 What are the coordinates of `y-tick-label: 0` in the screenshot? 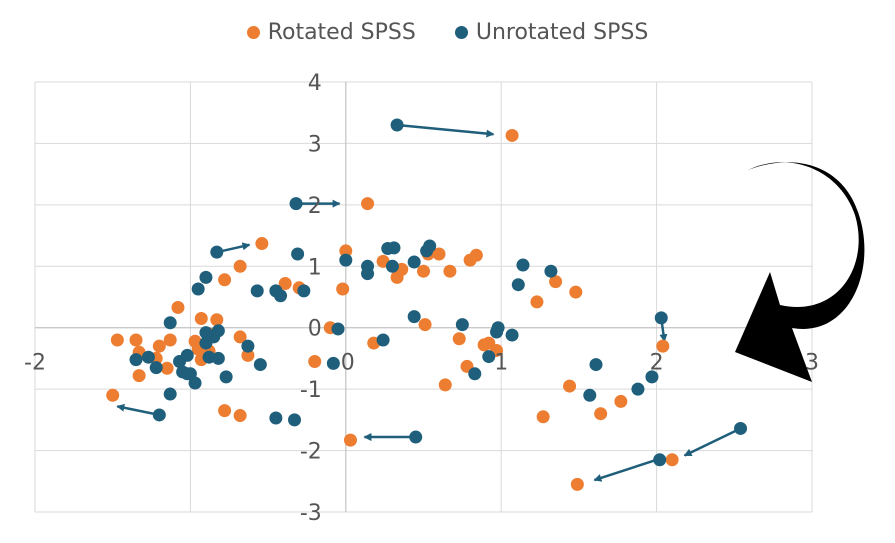 It's located at (315, 329).